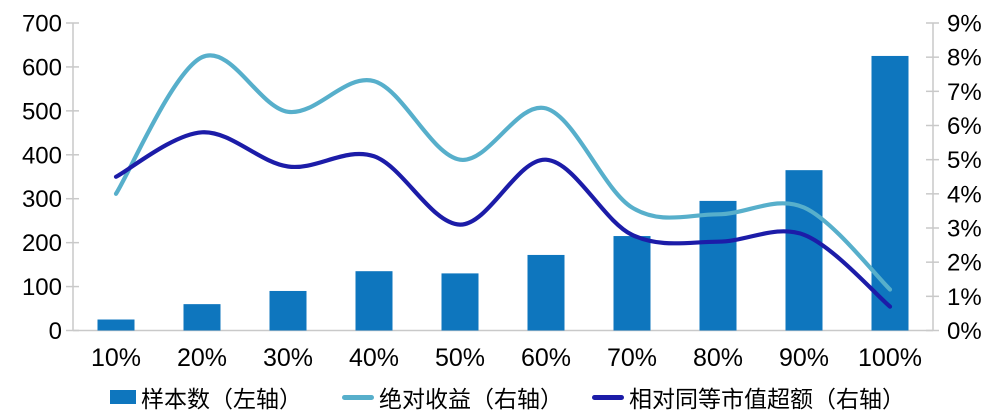 This screenshot has height=420, width=1005. Describe the element at coordinates (546, 358) in the screenshot. I see `x-axis-label: 60%` at that location.